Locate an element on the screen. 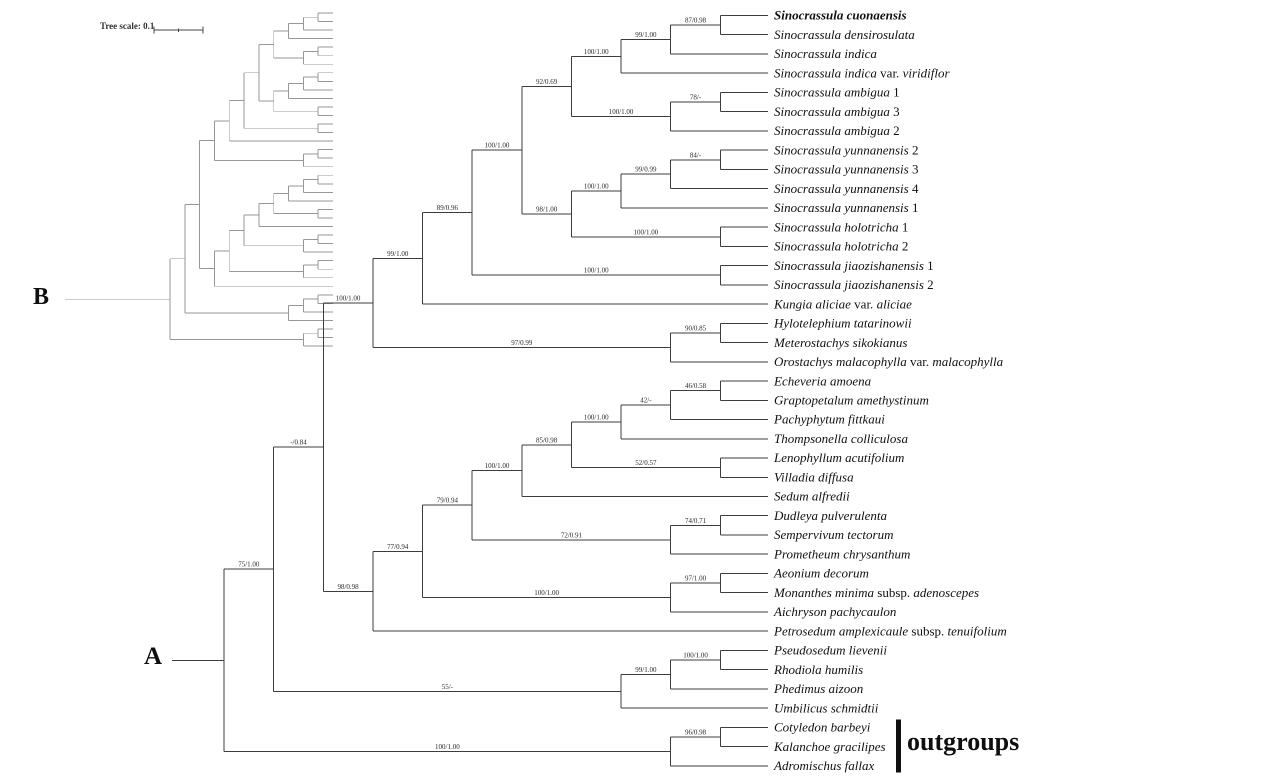 This screenshot has width=1268, height=777. leaf-label: Rhodiola humilis is located at coordinates (818, 669).